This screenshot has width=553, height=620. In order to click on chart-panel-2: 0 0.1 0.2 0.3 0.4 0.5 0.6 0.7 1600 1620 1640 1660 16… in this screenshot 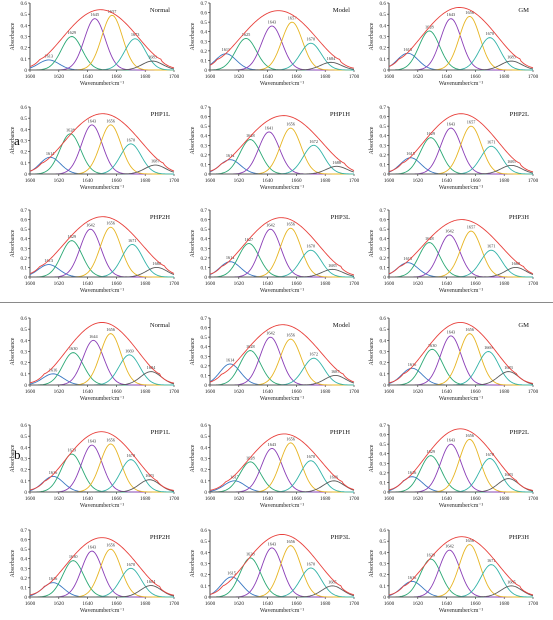, I will do `click(275, 44)`.